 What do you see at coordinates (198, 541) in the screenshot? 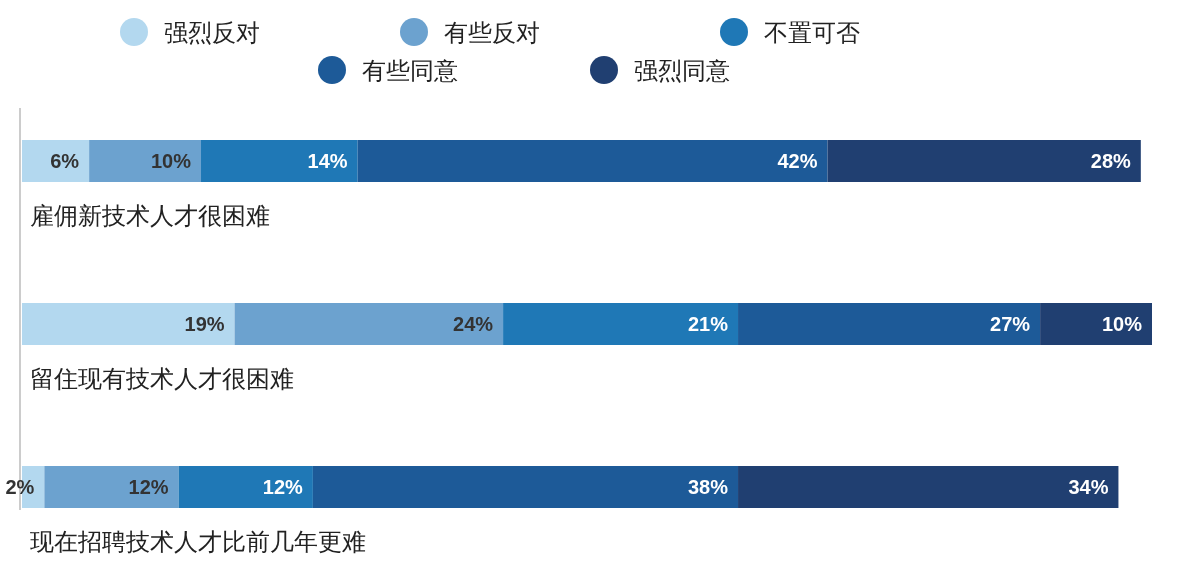
I see `y-tick-label: 现在招聘技术人才比前几年更难` at bounding box center [198, 541].